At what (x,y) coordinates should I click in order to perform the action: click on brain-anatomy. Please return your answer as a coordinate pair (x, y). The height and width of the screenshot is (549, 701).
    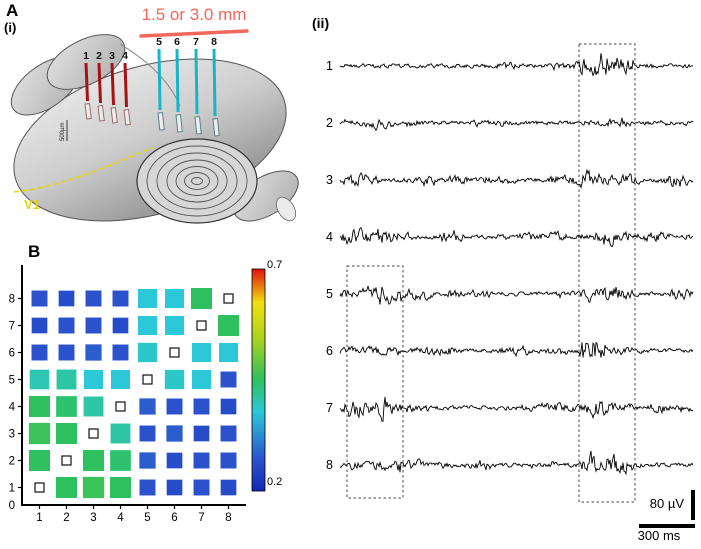
    Looking at the image, I should click on (154, 126).